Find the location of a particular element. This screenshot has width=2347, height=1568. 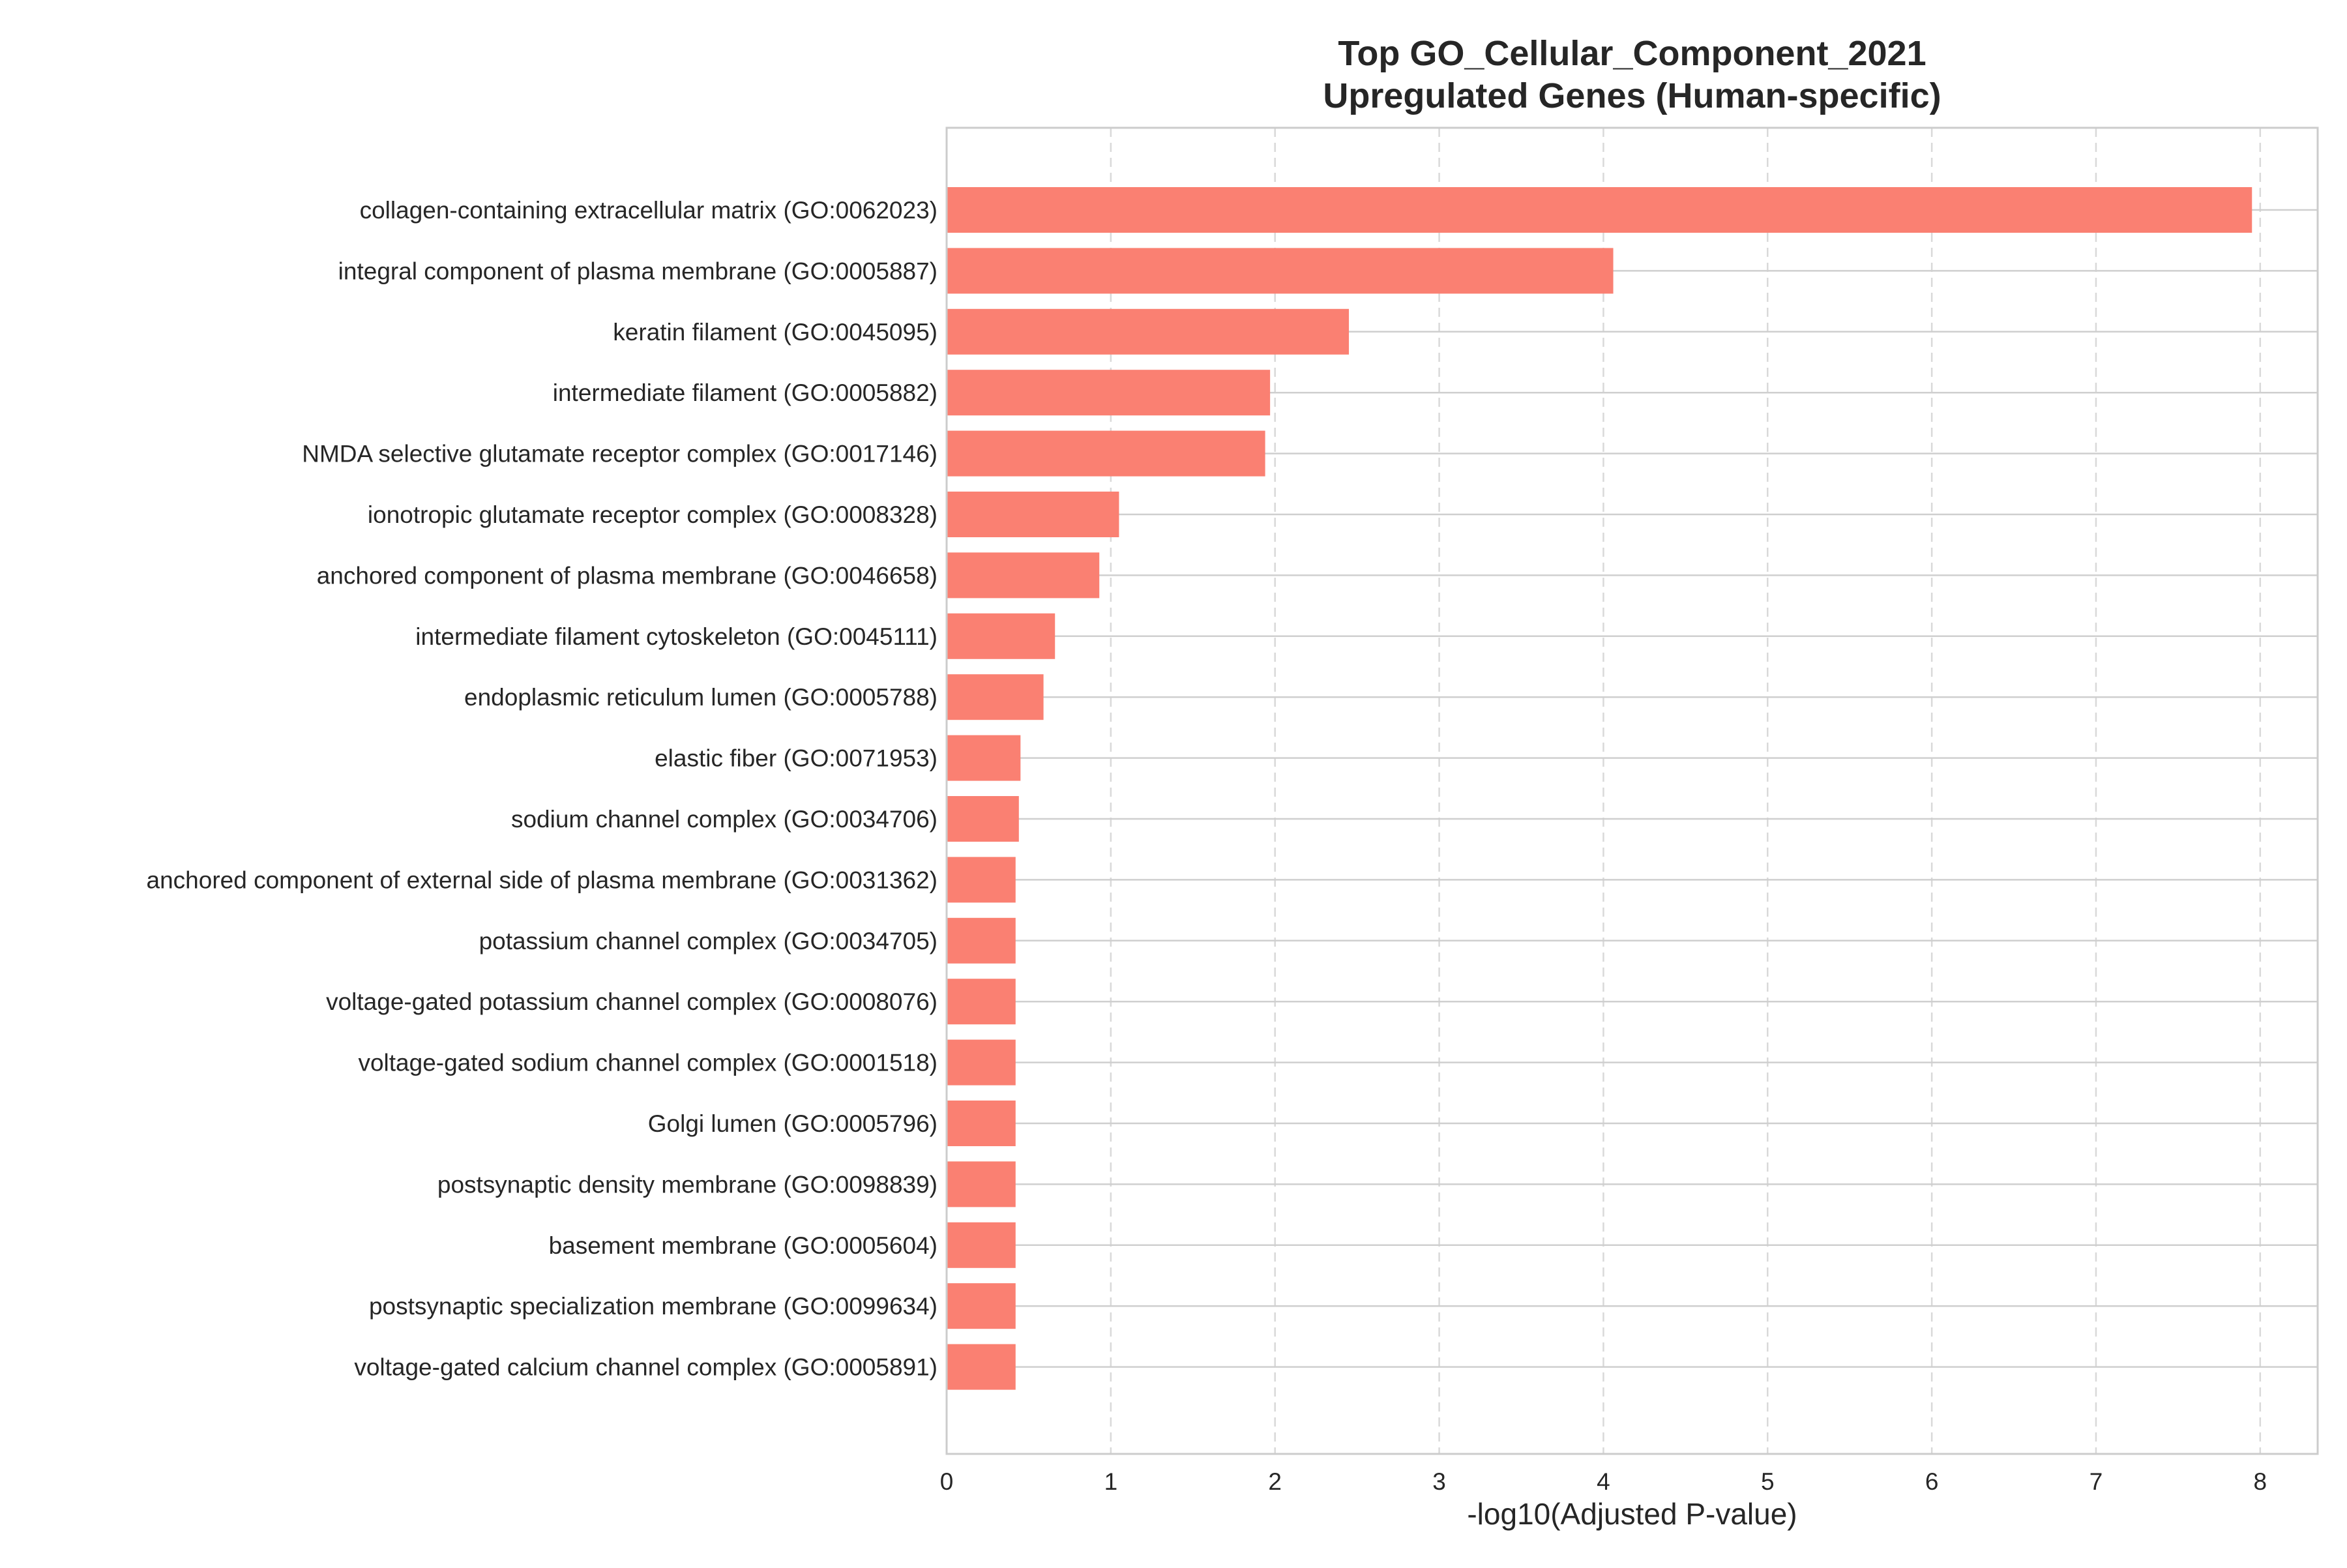

chart-title-line-1: Top GO_Cellular_Component_2021 is located at coordinates (1632, 54).